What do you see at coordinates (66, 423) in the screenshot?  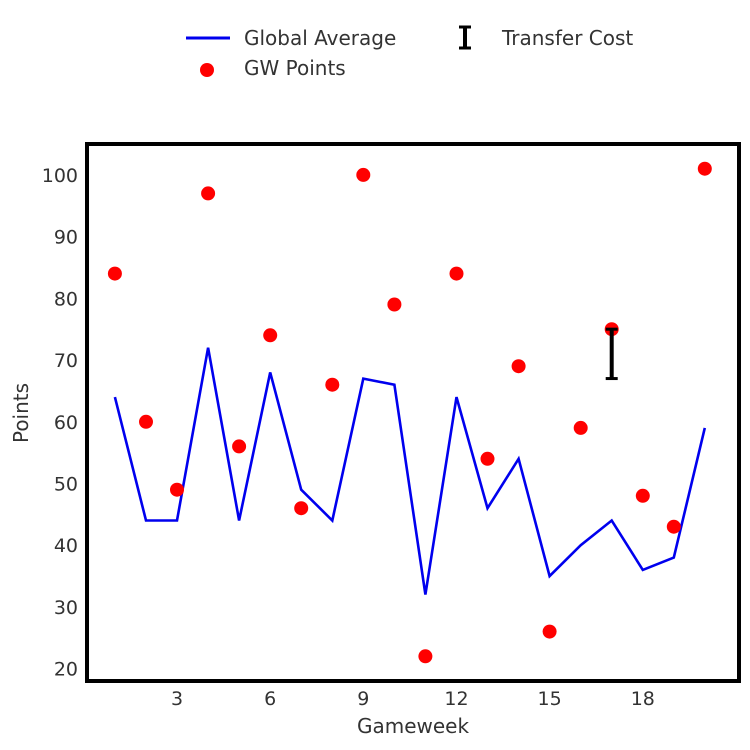 I see `y-tick-label-60: 60` at bounding box center [66, 423].